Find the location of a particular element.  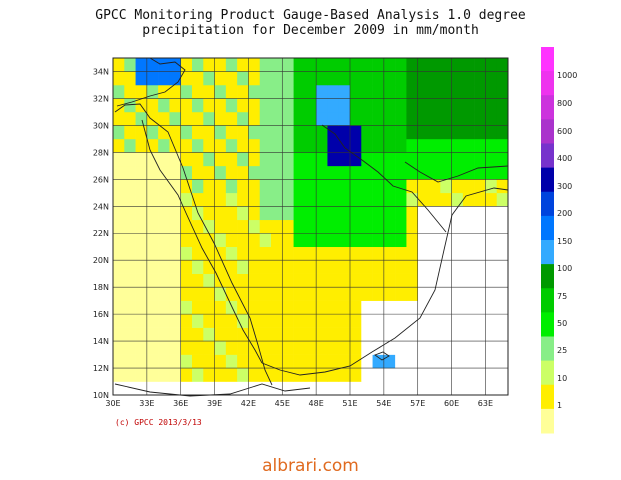

lat-tick-label: 30N is located at coordinates (101, 125).